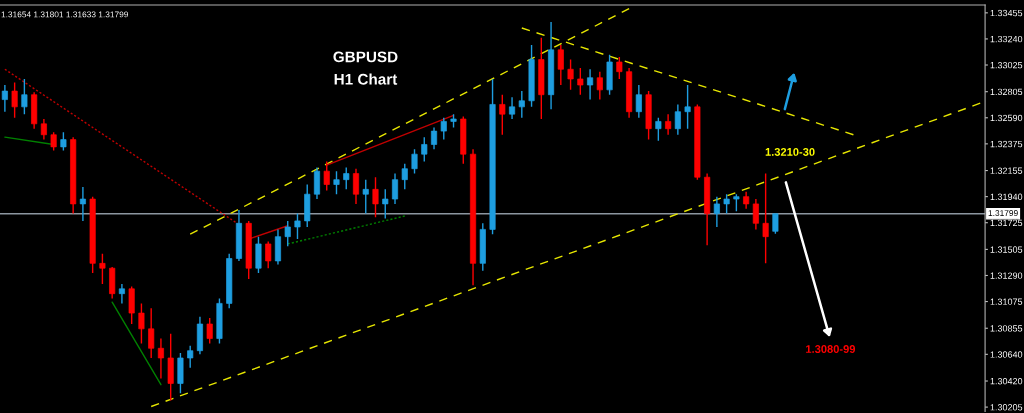 The height and width of the screenshot is (413, 1024). What do you see at coordinates (1006, 65) in the screenshot?
I see `y-tick-label: 1.33025` at bounding box center [1006, 65].